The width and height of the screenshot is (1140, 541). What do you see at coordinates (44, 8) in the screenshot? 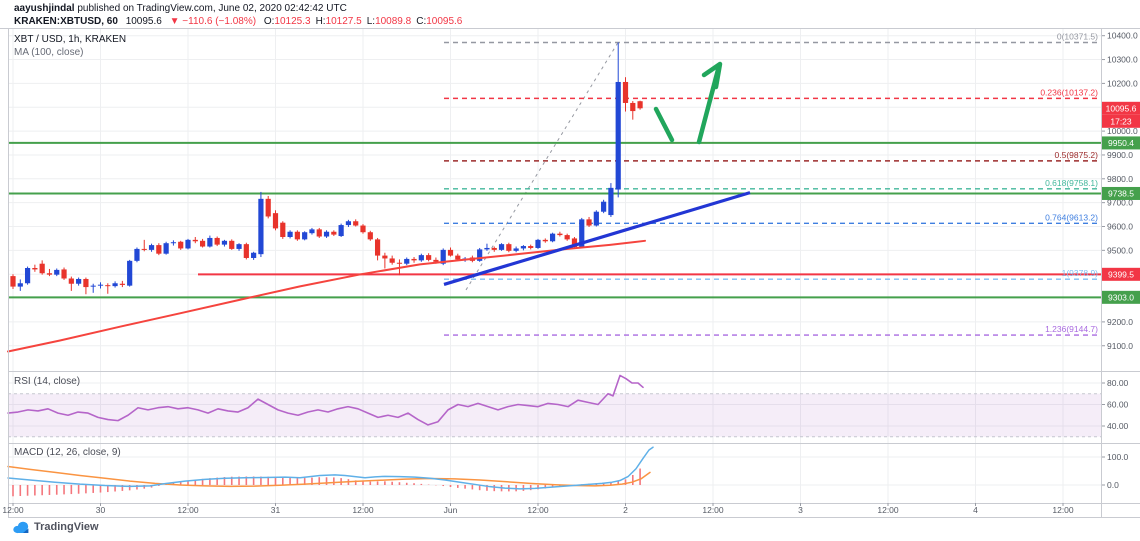
I see `author-name: aayushjindal` at bounding box center [44, 8].